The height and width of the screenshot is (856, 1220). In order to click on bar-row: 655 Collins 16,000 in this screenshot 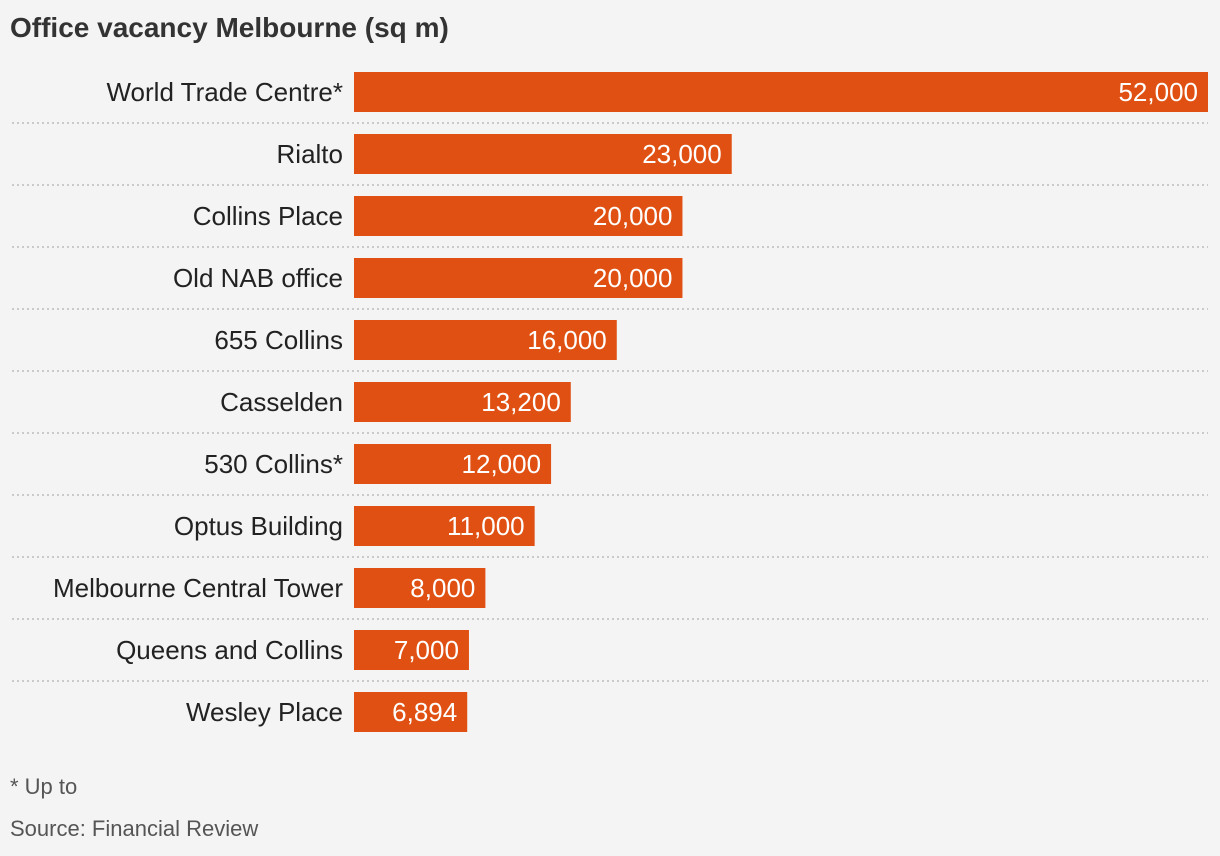, I will do `click(610, 346)`.